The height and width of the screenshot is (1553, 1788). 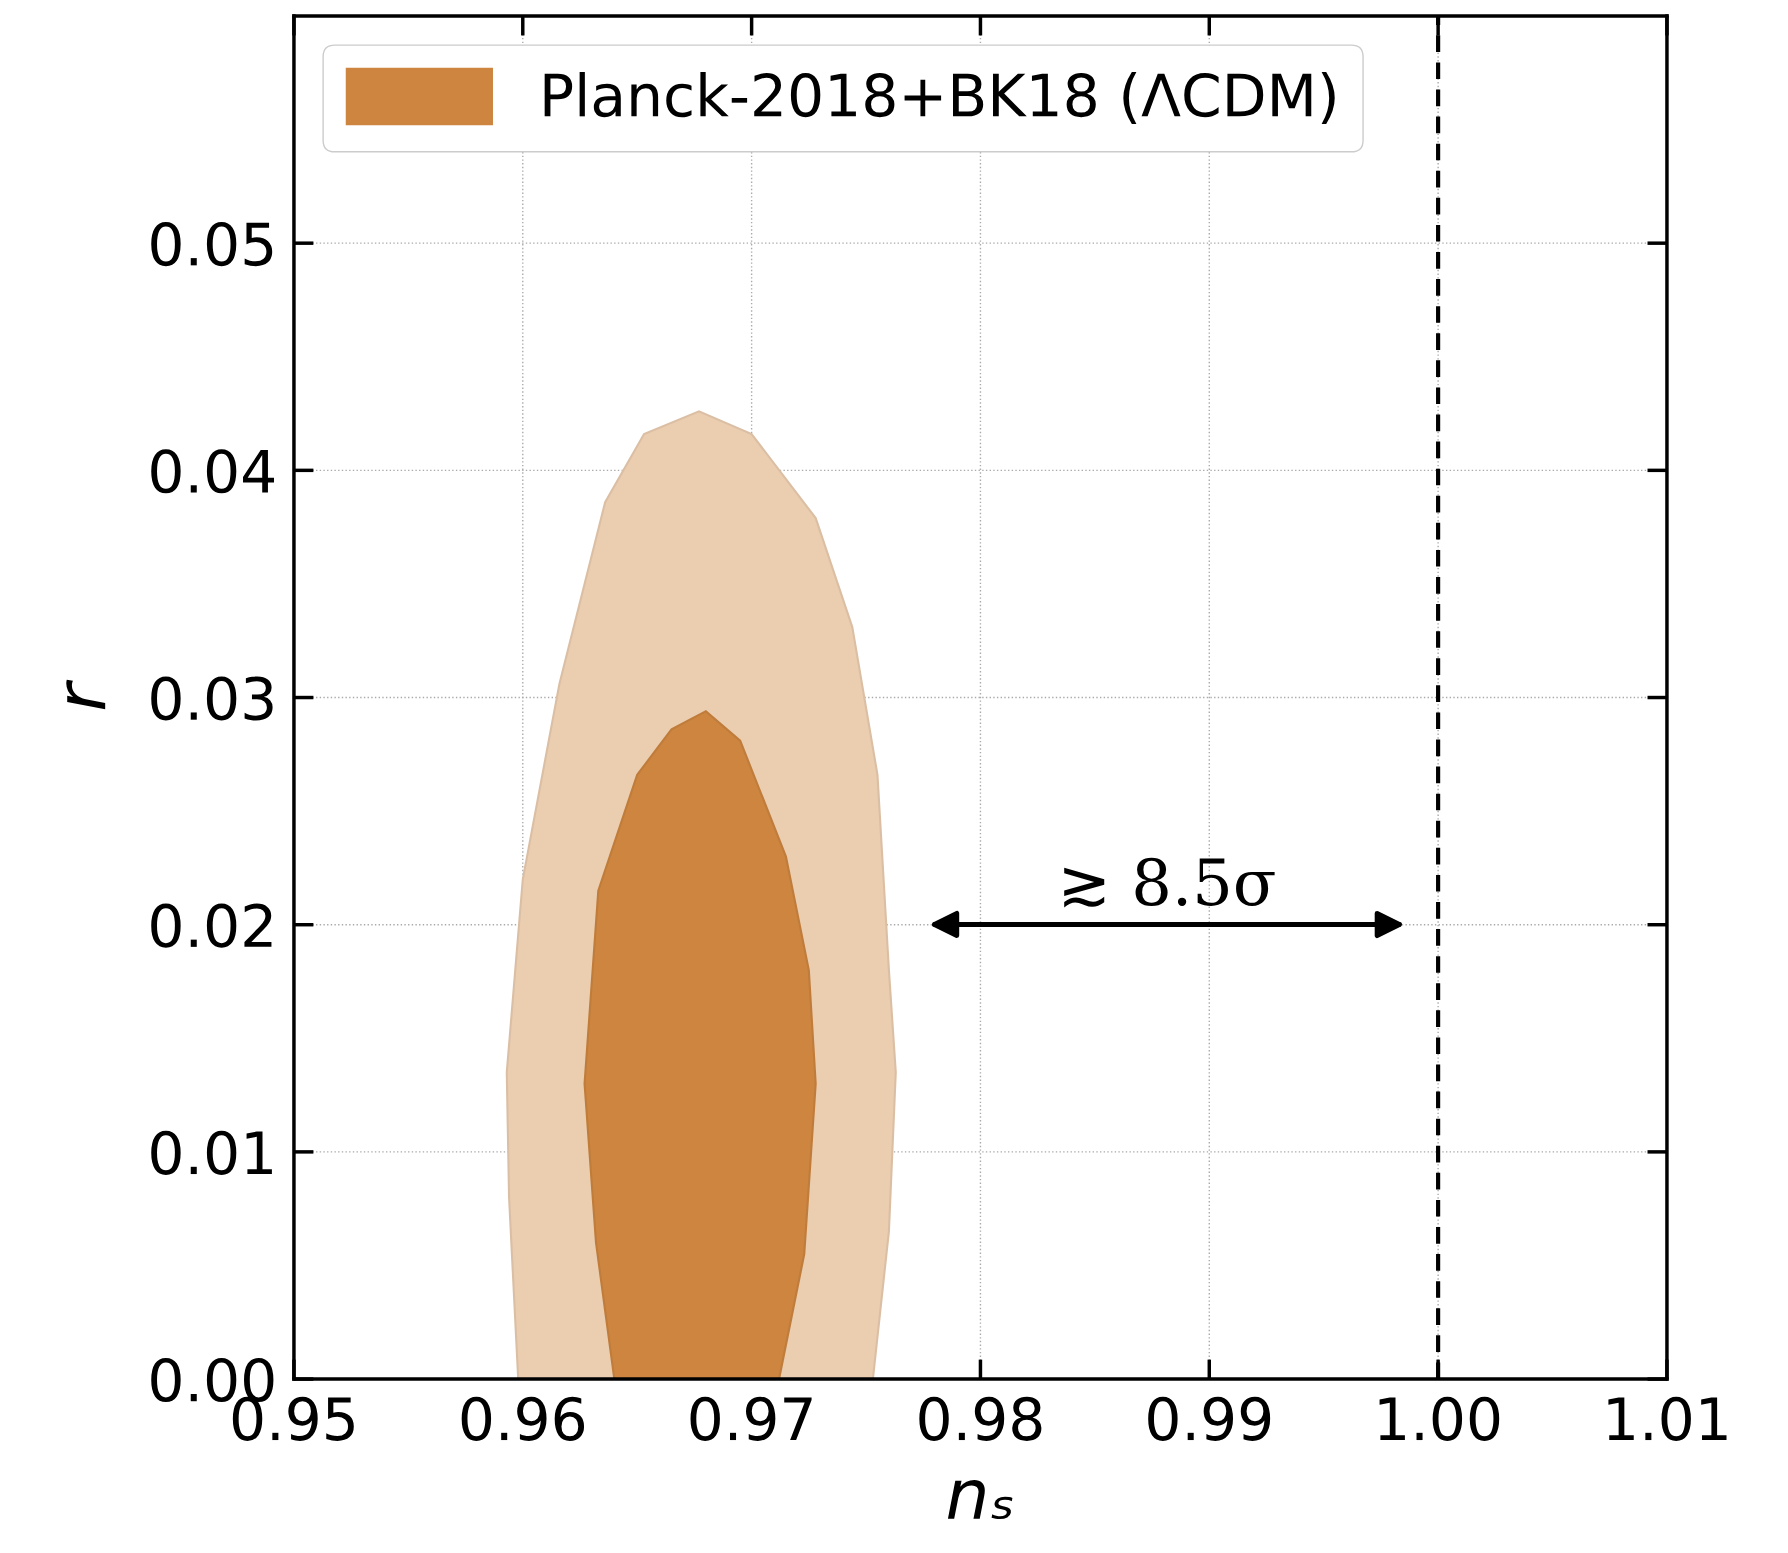 I want to click on x-tick-label: 0.98, so click(x=980, y=1418).